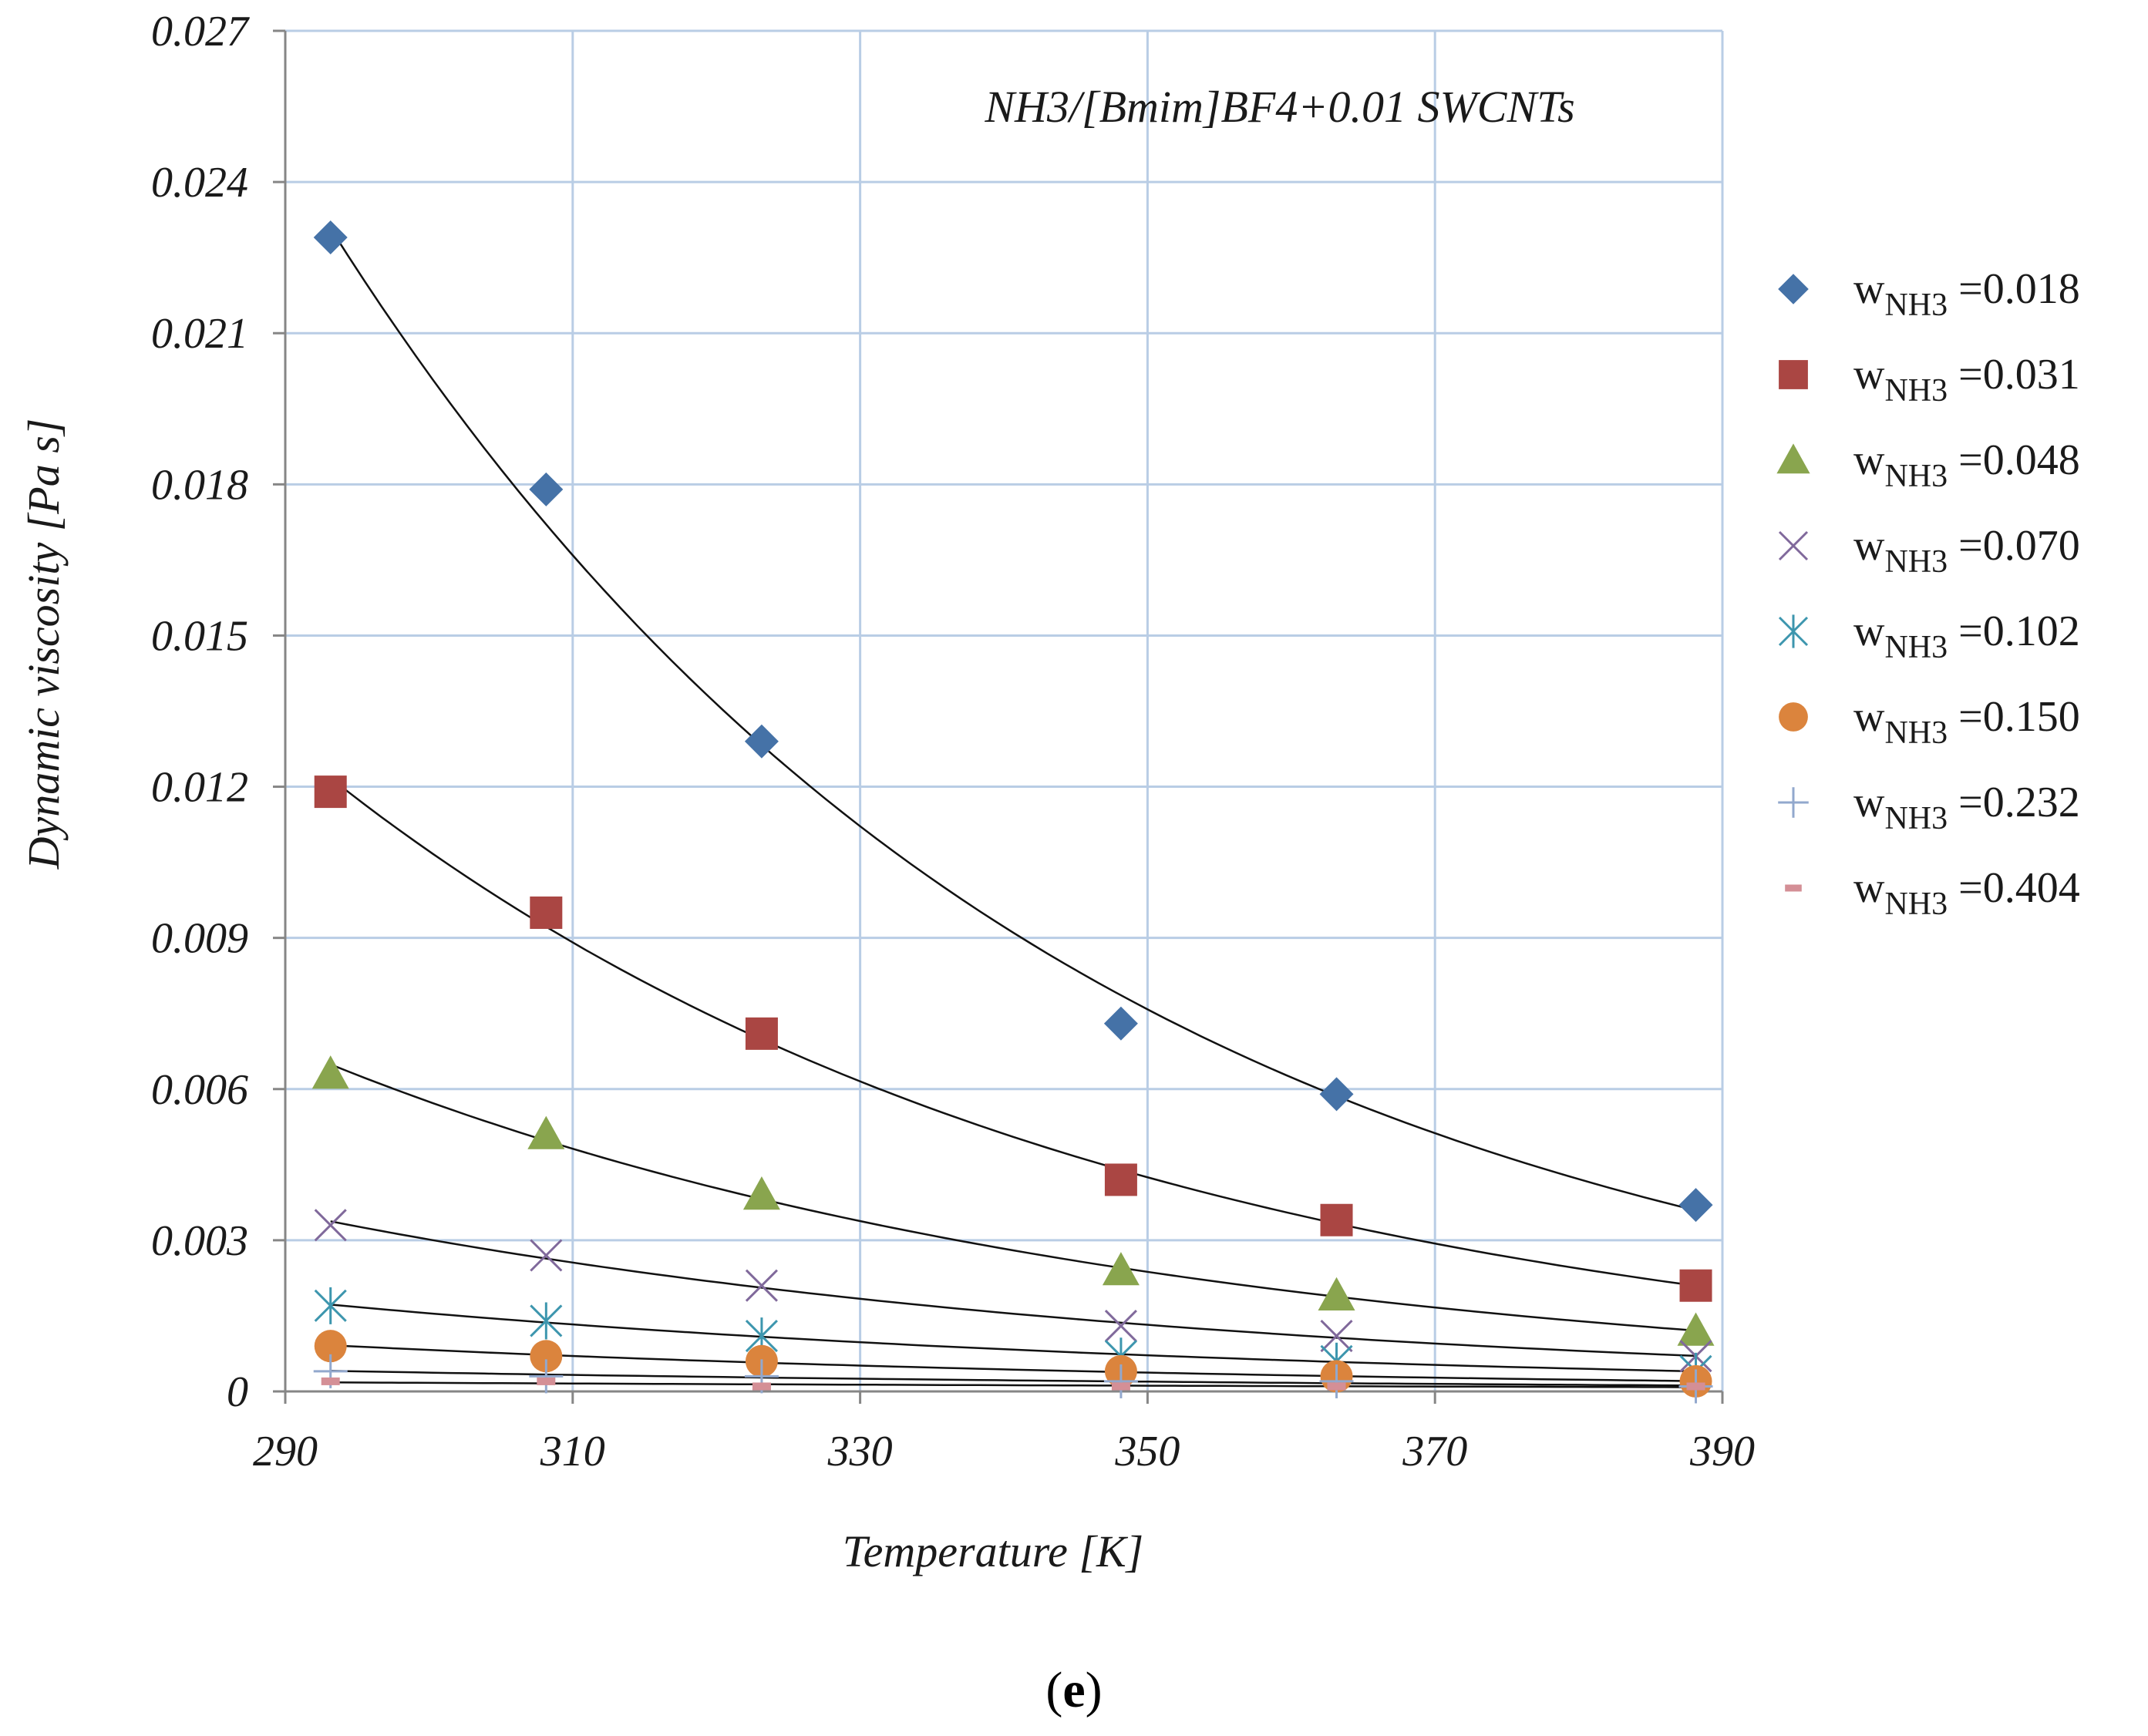 This screenshot has width=2148, height=1736. I want to click on legend-label: wNH3 =0.031, so click(1967, 380).